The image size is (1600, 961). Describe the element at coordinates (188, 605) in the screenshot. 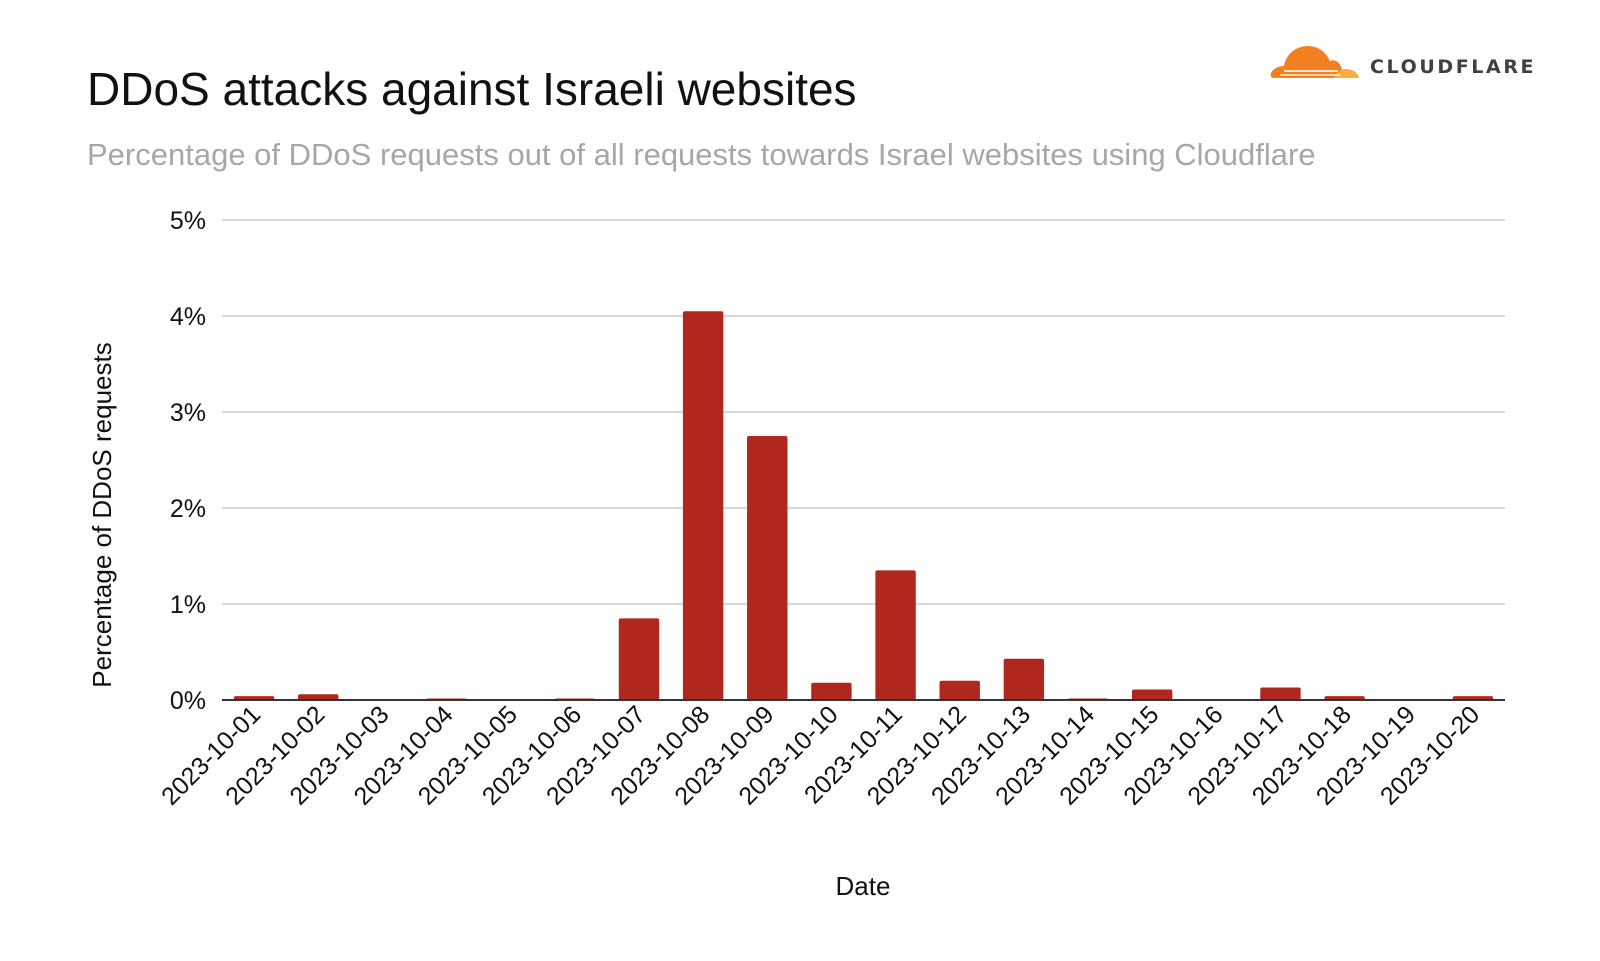

I see `y-tick-label: 1%` at that location.